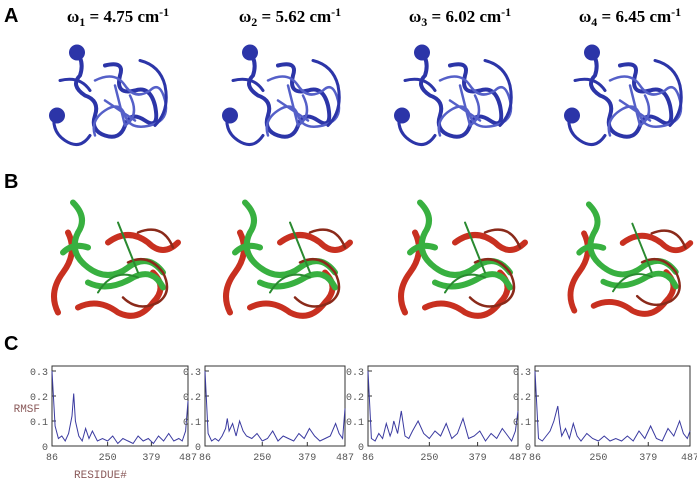 The width and height of the screenshot is (697, 485). Describe the element at coordinates (634, 16) in the screenshot. I see `title-text: = 6.45 cm` at that location.